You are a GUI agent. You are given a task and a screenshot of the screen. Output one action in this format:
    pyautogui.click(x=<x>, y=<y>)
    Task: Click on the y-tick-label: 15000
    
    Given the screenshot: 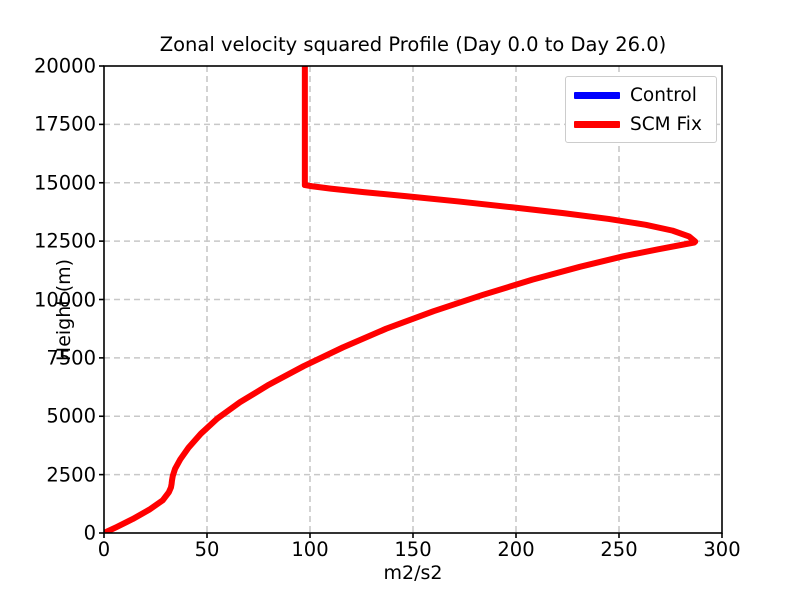 What is the action you would take?
    pyautogui.click(x=64, y=183)
    